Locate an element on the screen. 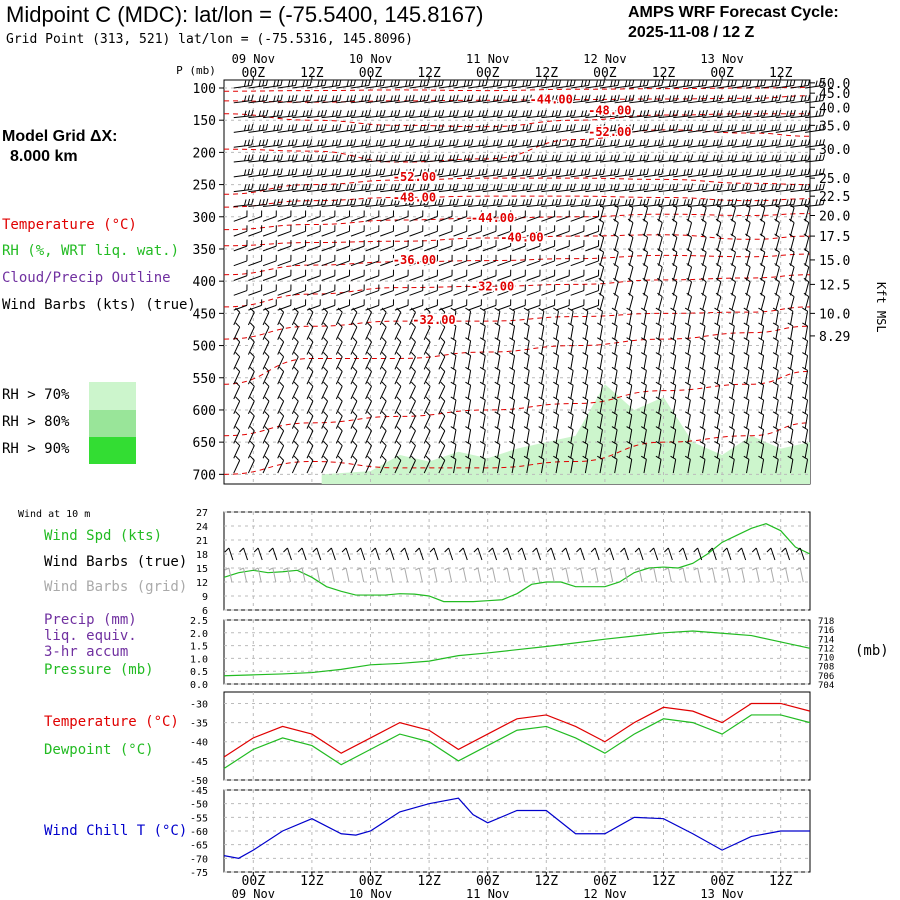 The image size is (900, 900). wind-barb-grid is located at coordinates (492, 575).